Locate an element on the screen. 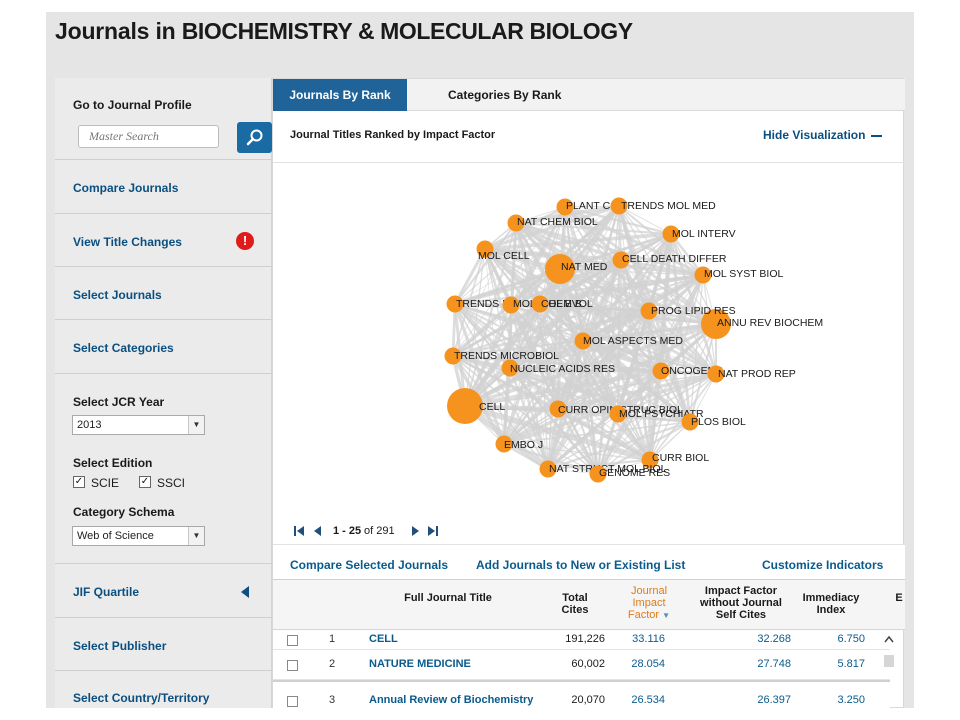 This screenshot has width=960, height=720. header-jif: Journal Impact Factor ▼ is located at coordinates (649, 603).